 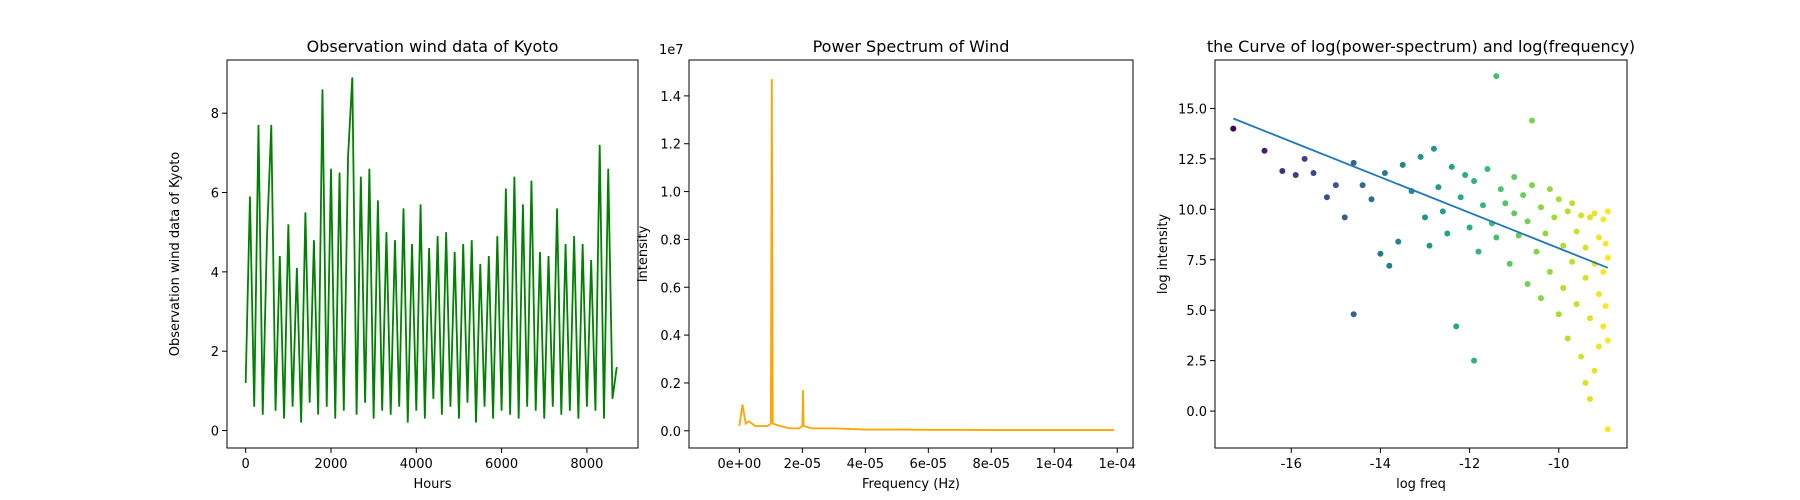 What do you see at coordinates (1196, 311) in the screenshot?
I see `y-tick-label: 5.0` at bounding box center [1196, 311].